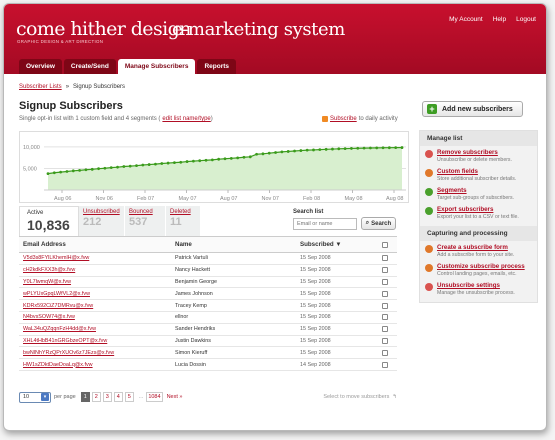 Image resolution: width=555 pixels, height=440 pixels. I want to click on subscribe-link: Subscribe, so click(343, 119).